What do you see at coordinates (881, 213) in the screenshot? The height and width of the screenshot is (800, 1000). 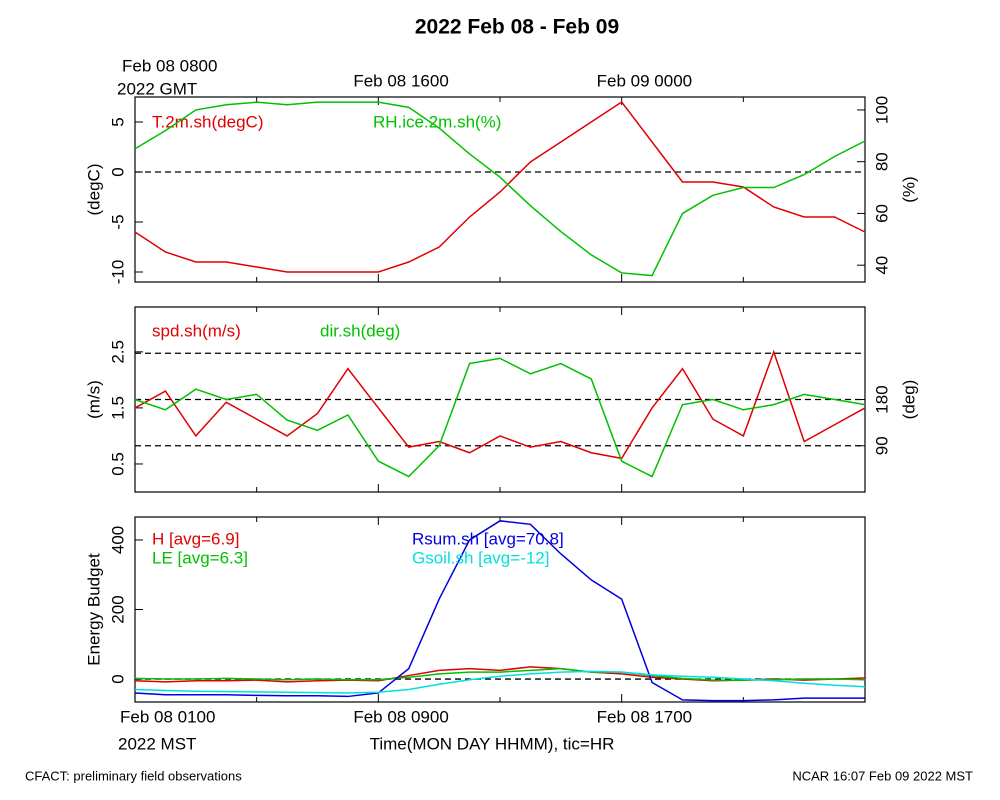 I see `y2-tick-label: 60` at bounding box center [881, 213].